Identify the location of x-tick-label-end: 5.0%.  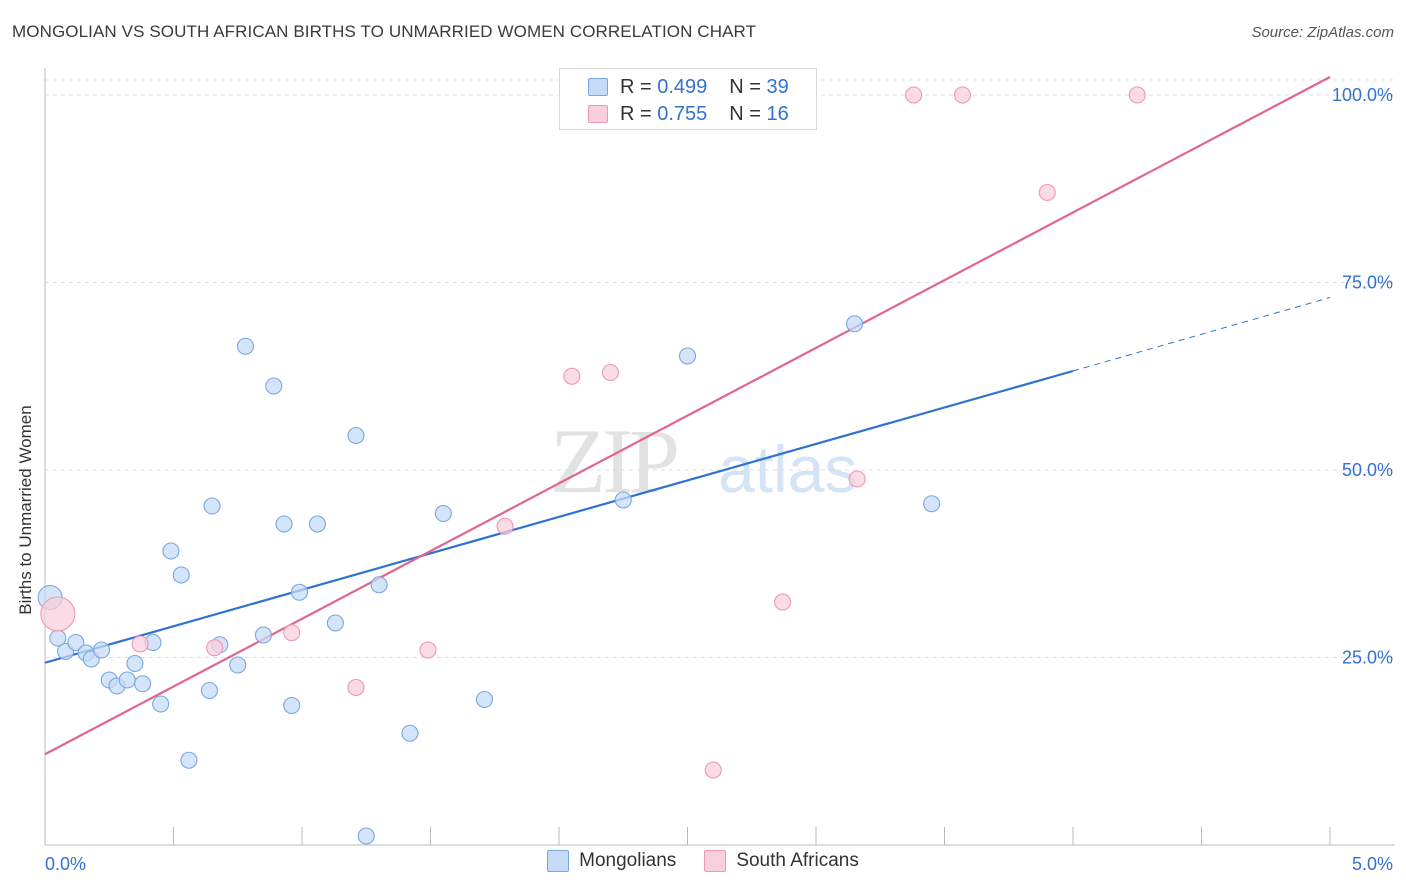
(1372, 864).